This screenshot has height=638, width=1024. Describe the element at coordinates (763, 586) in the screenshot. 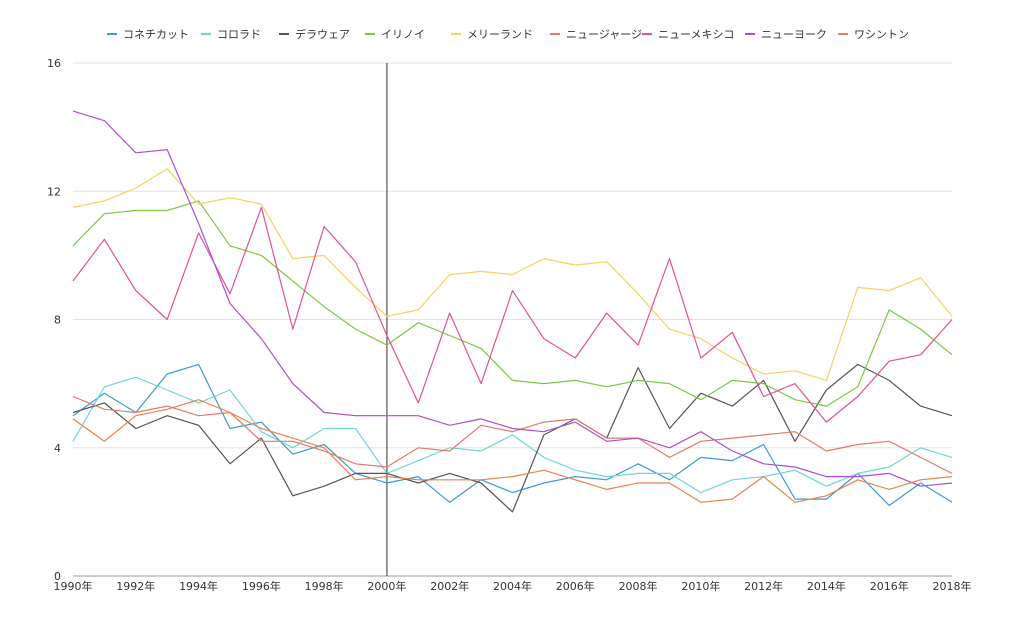

I see `x-tick-label: 2012年` at that location.